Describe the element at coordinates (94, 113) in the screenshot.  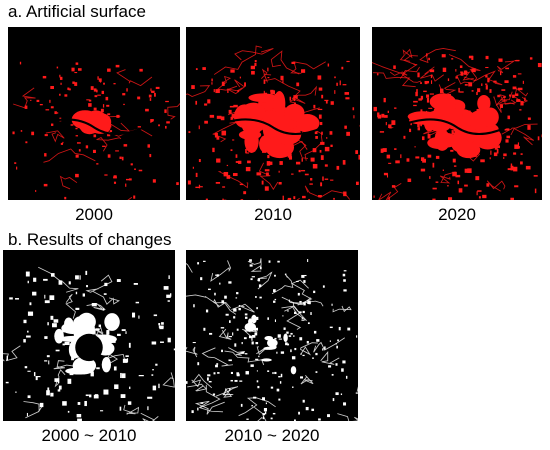
I see `artificial-surface-map-2000` at that location.